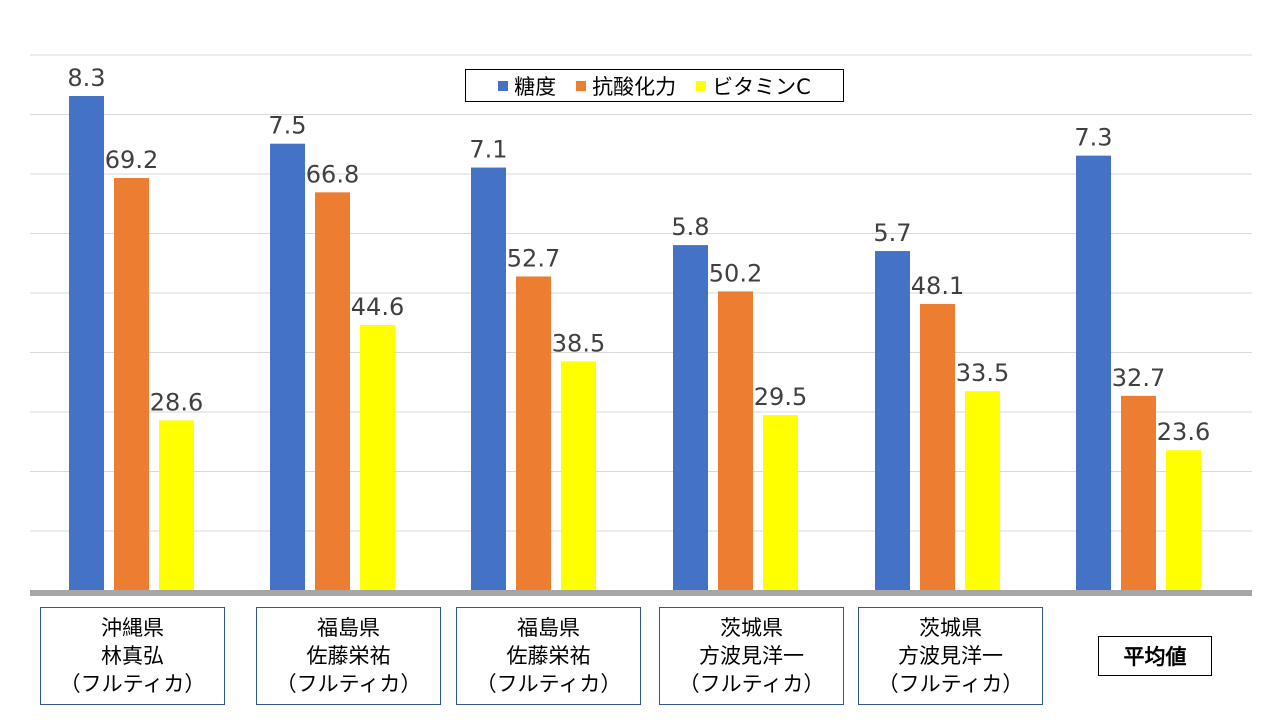 Image resolution: width=1280 pixels, height=720 pixels. I want to click on data-label: 23.6, so click(1183, 432).